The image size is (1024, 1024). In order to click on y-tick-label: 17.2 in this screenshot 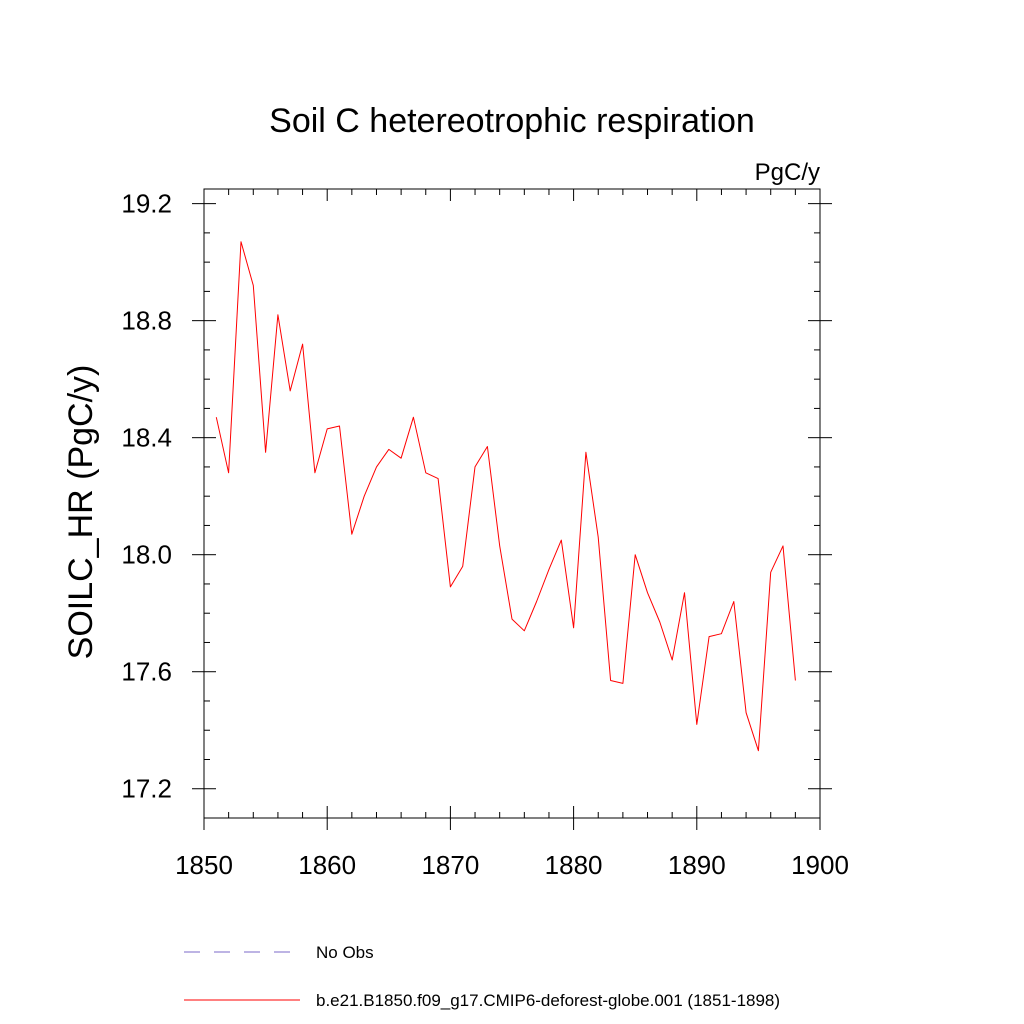, I will do `click(146, 789)`.